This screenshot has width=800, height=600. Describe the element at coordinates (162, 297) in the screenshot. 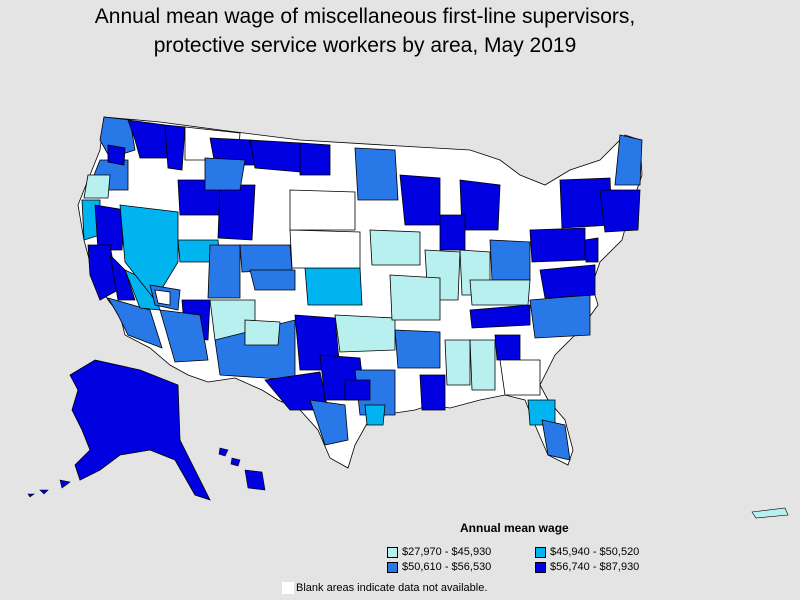

I see `region-reno` at that location.